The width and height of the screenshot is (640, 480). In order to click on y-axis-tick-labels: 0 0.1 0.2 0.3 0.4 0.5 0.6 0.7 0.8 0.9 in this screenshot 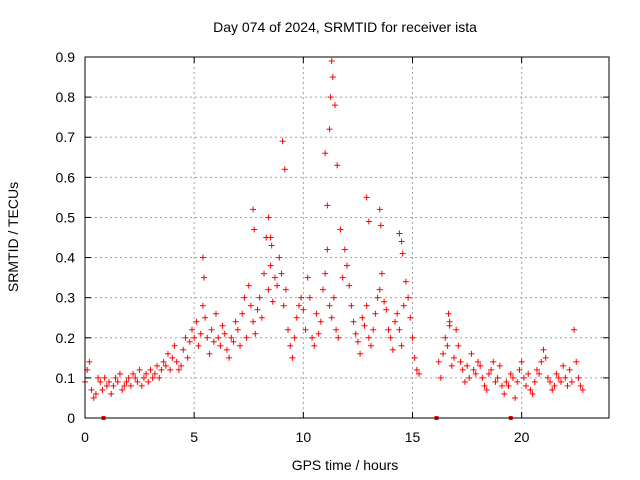, I will do `click(66, 237)`.